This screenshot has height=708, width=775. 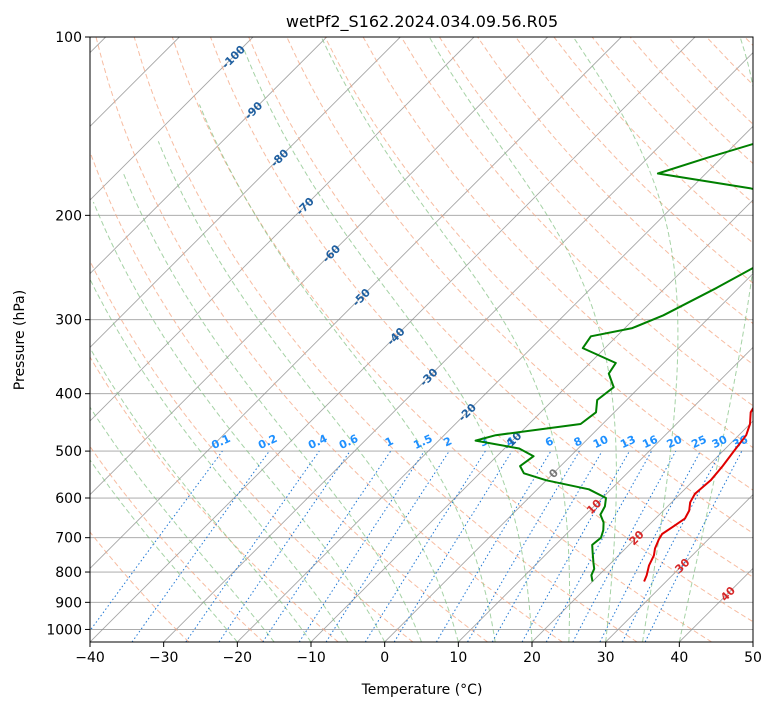 What do you see at coordinates (68, 499) in the screenshot?
I see `y-tick-label: 600` at bounding box center [68, 499].